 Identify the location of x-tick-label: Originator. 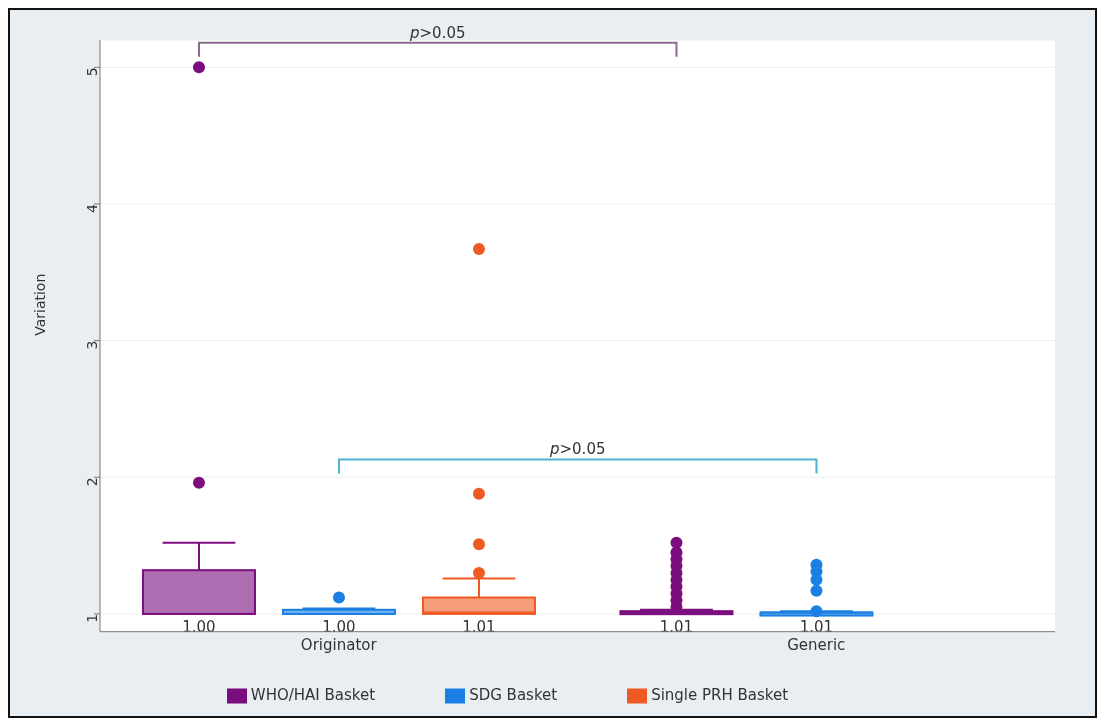
(339, 645).